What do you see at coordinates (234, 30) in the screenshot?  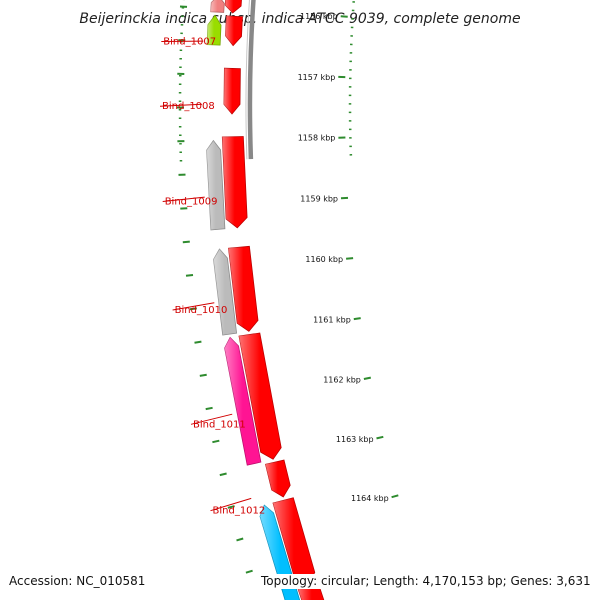 I see `gene-2-highlight` at bounding box center [234, 30].